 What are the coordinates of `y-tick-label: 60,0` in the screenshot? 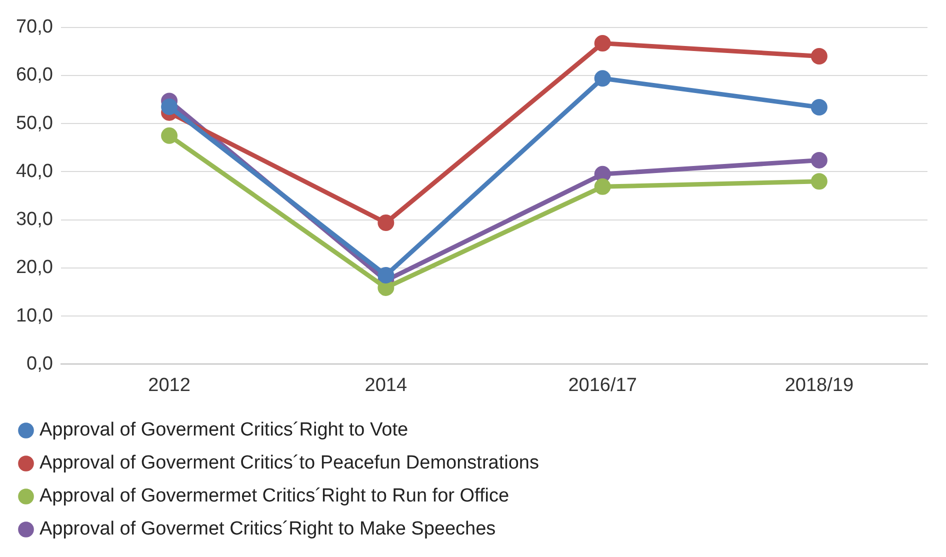 It's located at (34, 75).